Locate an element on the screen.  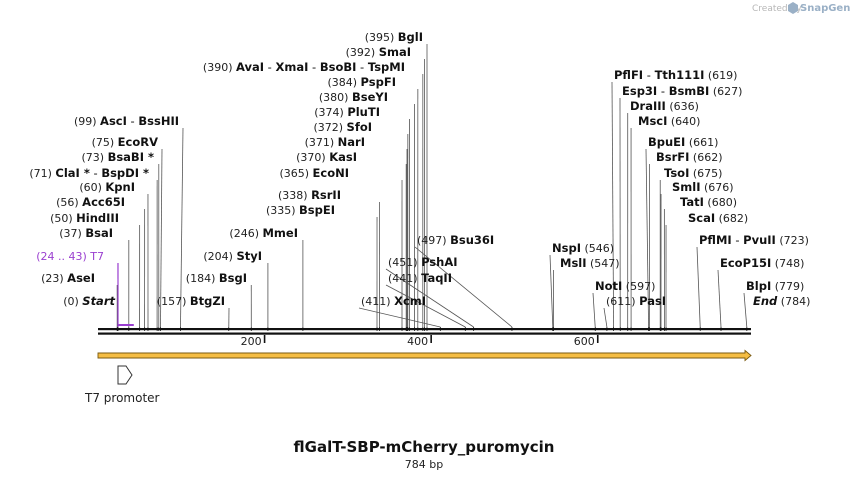
site-label: (0) Start is located at coordinates (89, 301).